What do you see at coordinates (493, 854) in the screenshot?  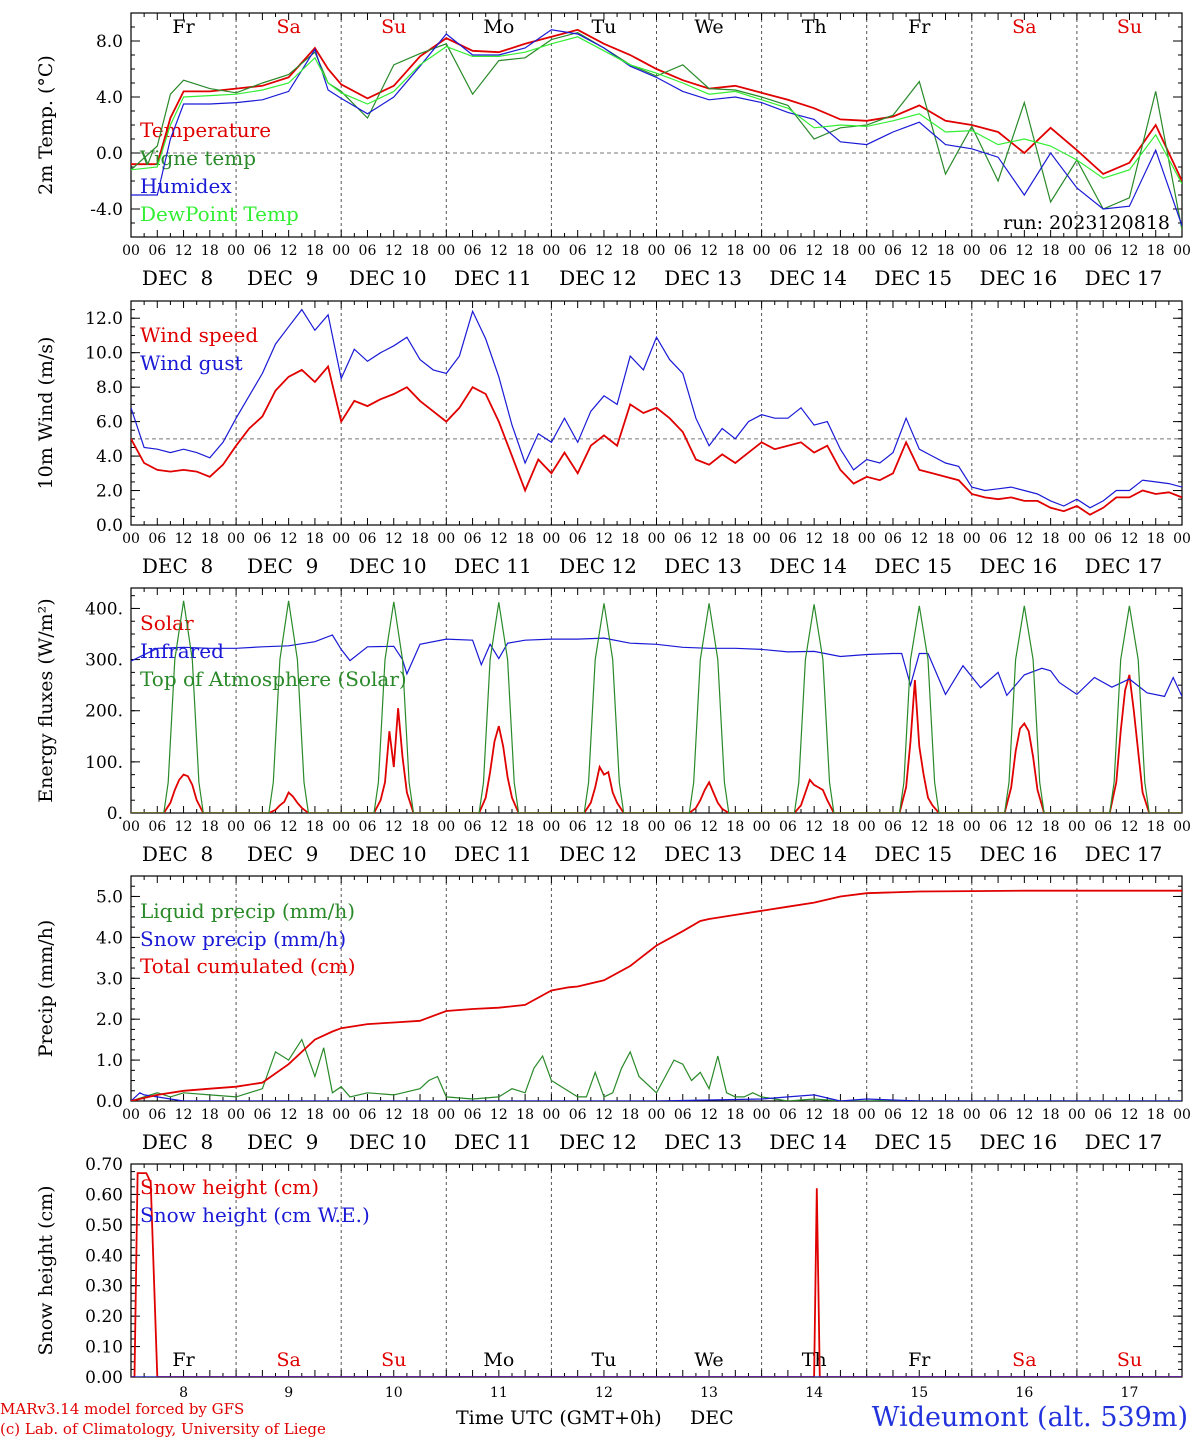 I see `date-label: DEC 11` at bounding box center [493, 854].